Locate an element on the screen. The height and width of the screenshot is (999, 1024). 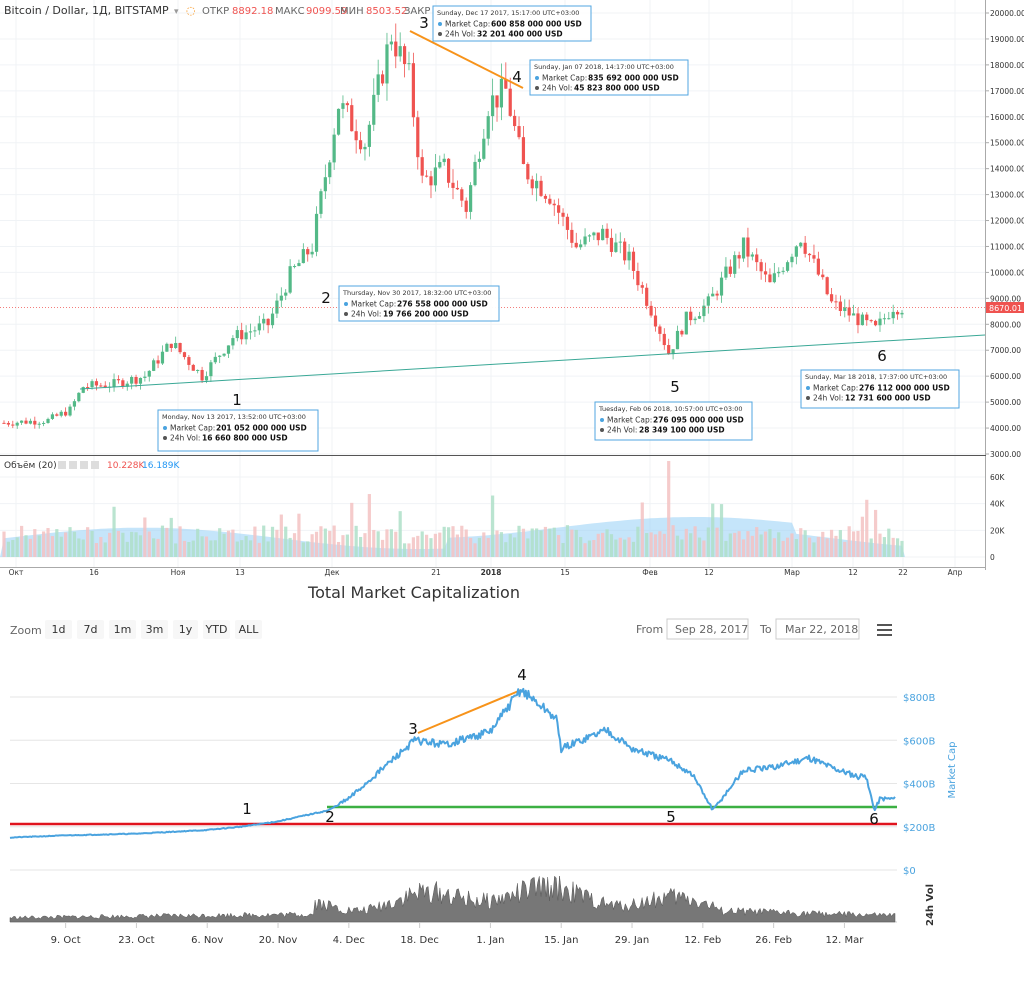
time-tick: Ноя is located at coordinates (178, 572).